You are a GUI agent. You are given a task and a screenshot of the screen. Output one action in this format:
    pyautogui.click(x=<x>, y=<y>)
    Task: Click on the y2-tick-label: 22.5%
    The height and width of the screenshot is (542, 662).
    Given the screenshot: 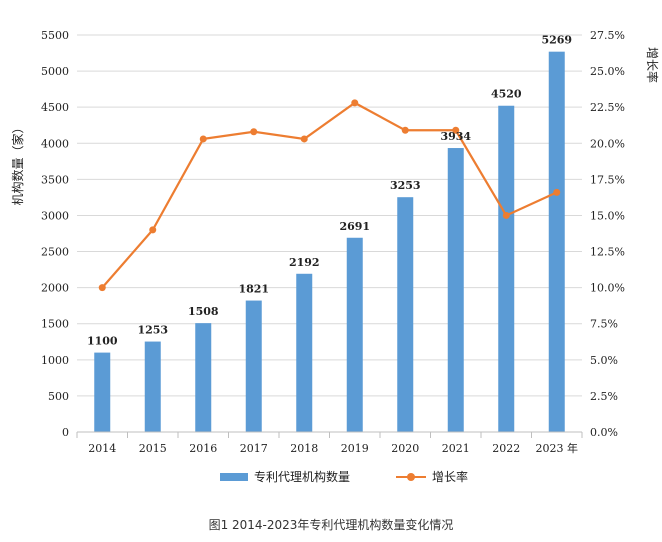 What is the action you would take?
    pyautogui.click(x=607, y=107)
    